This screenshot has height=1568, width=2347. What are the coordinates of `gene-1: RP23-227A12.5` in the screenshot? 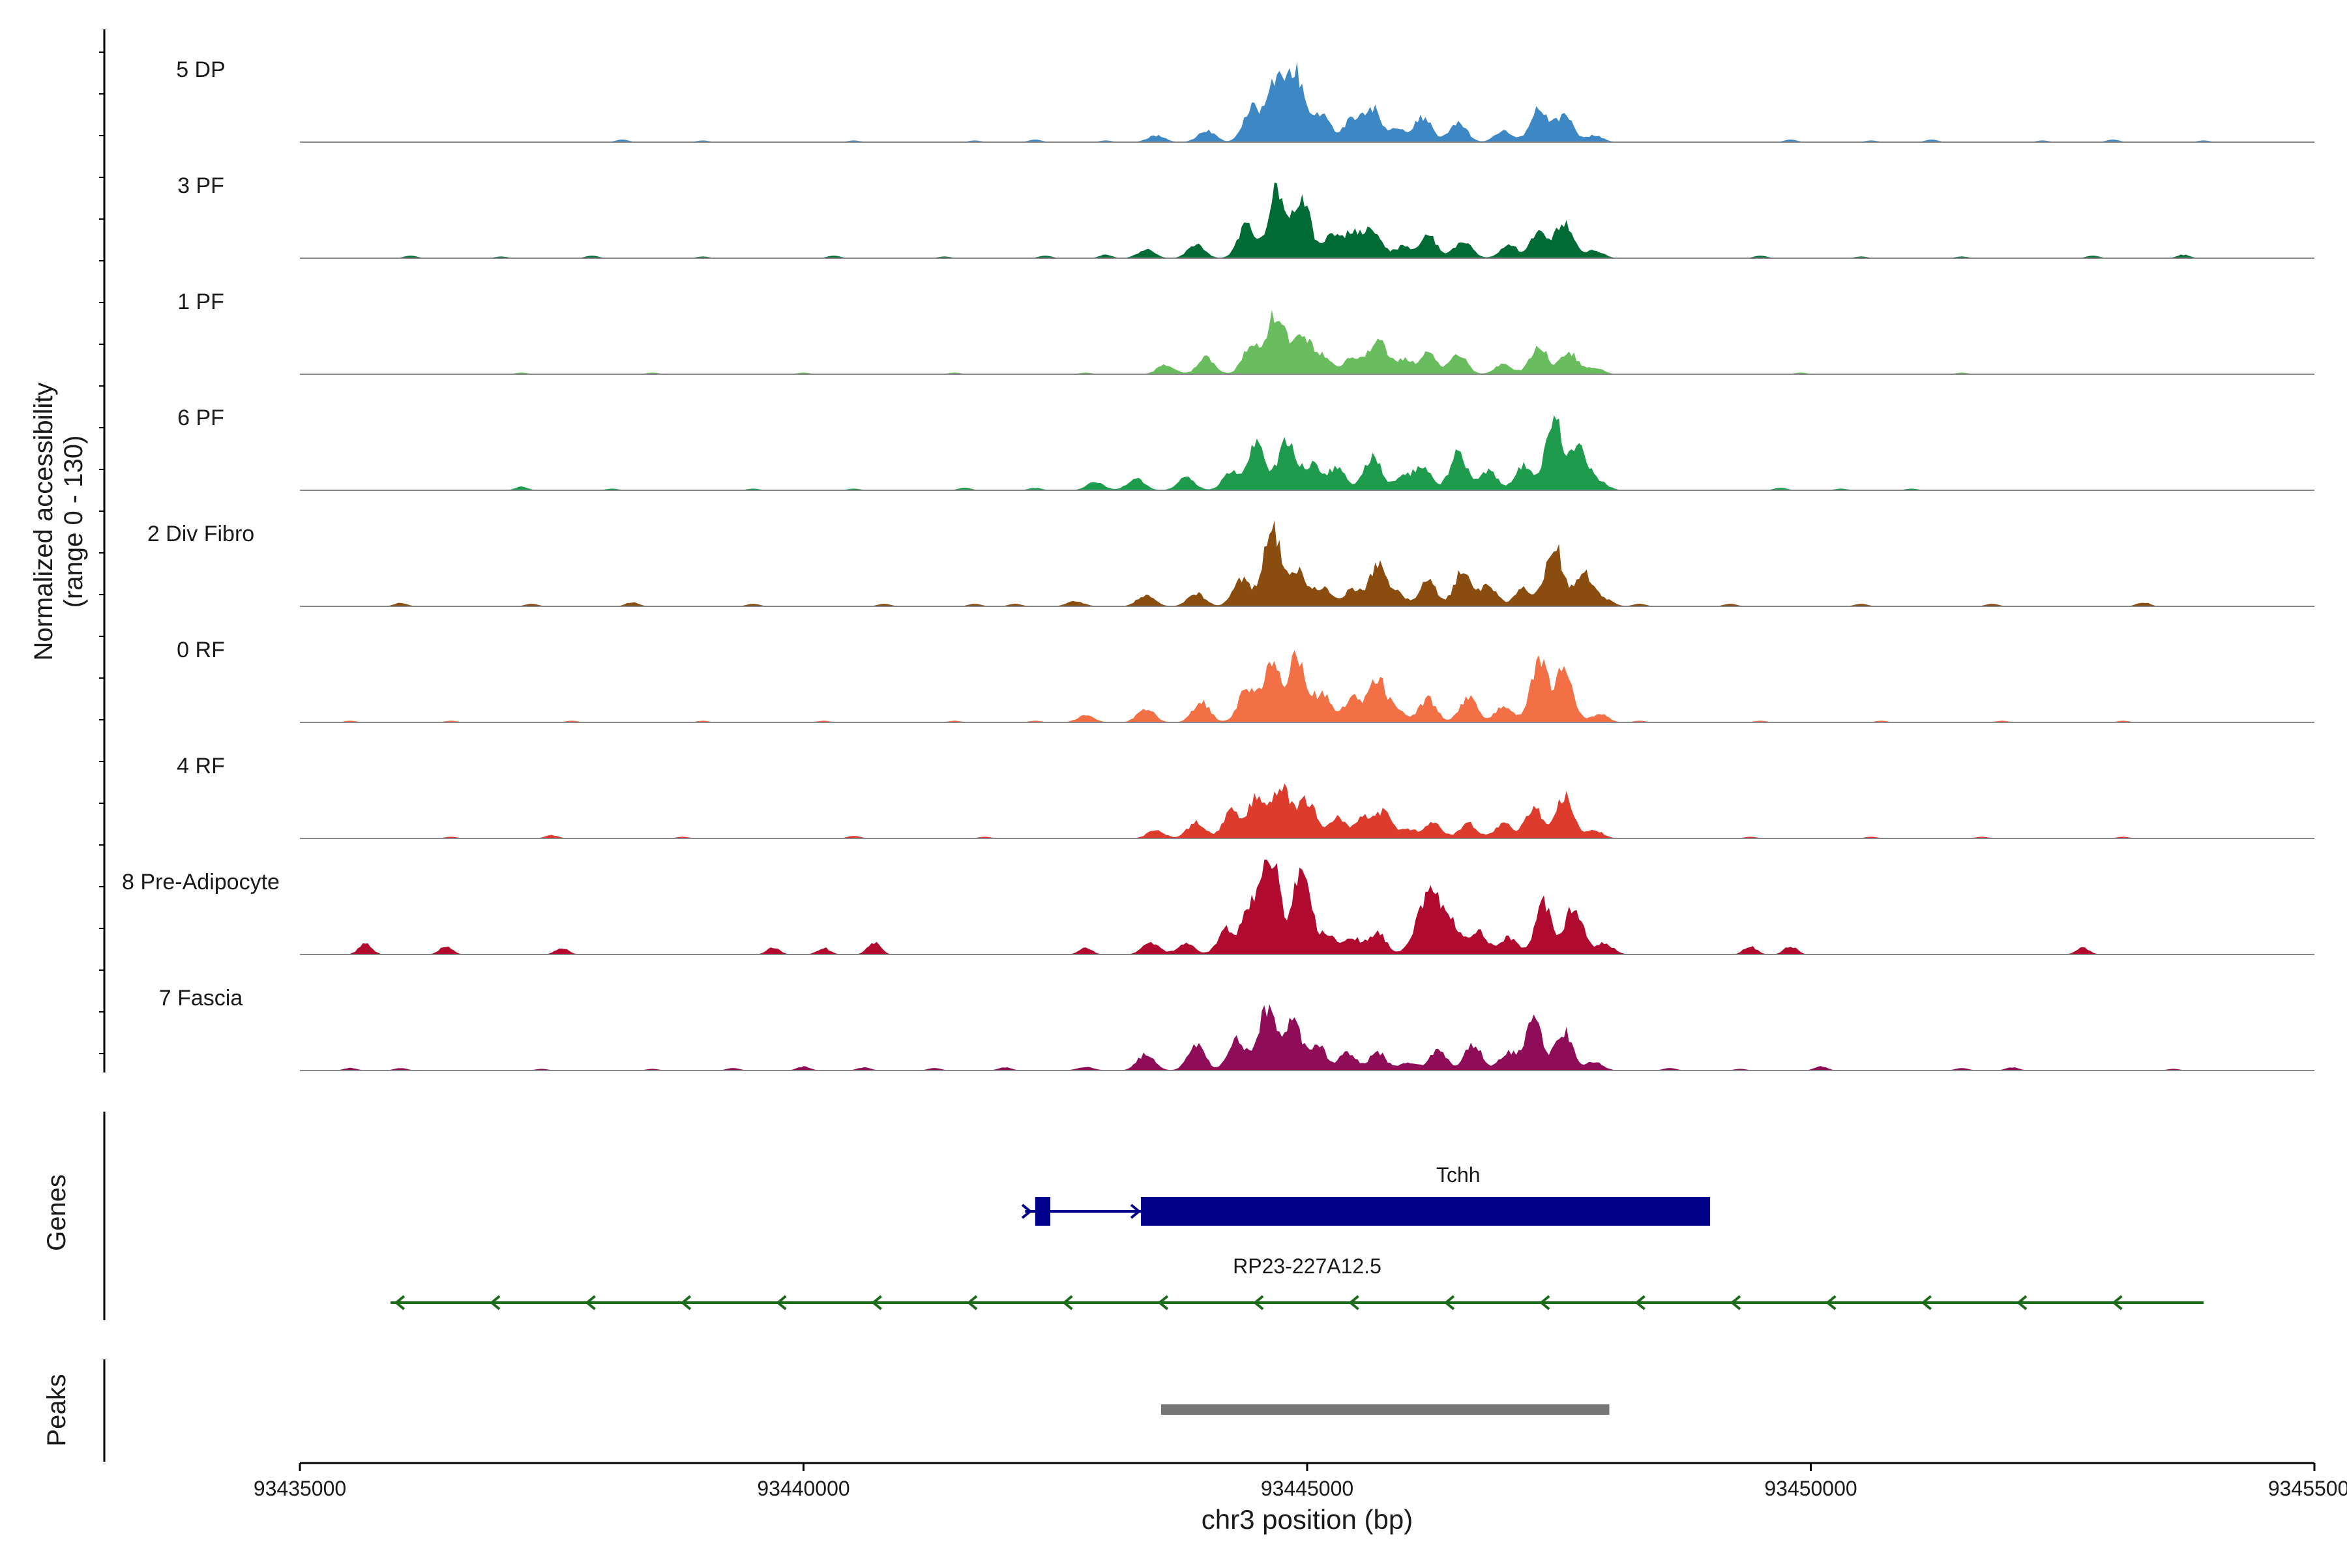 It's located at (1297, 1282).